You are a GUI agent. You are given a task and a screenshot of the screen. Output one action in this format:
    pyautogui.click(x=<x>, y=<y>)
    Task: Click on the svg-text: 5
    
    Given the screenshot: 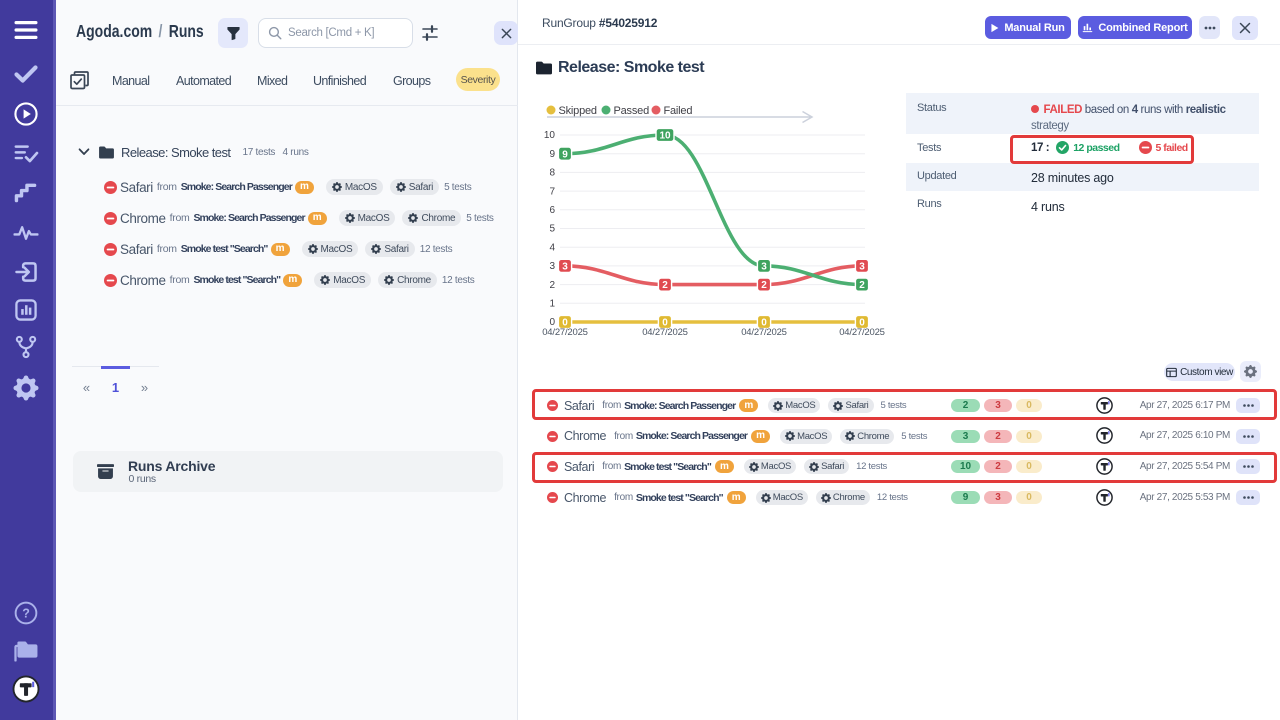 What is the action you would take?
    pyautogui.click(x=552, y=229)
    